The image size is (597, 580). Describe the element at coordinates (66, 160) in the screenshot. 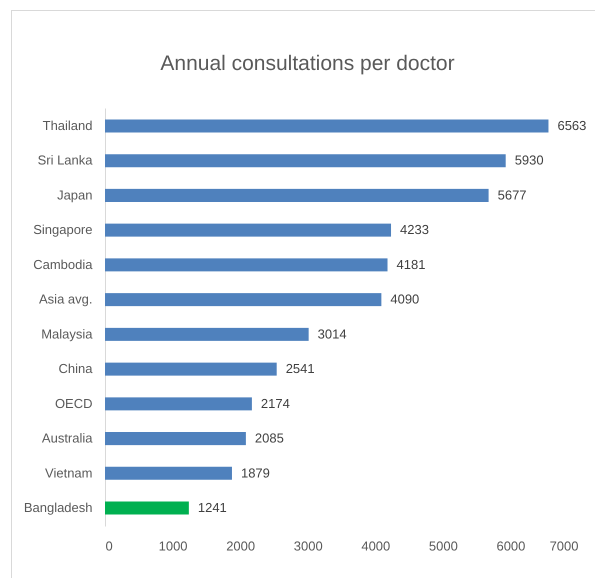

I see `y-tick-label: Sri Lanka` at that location.